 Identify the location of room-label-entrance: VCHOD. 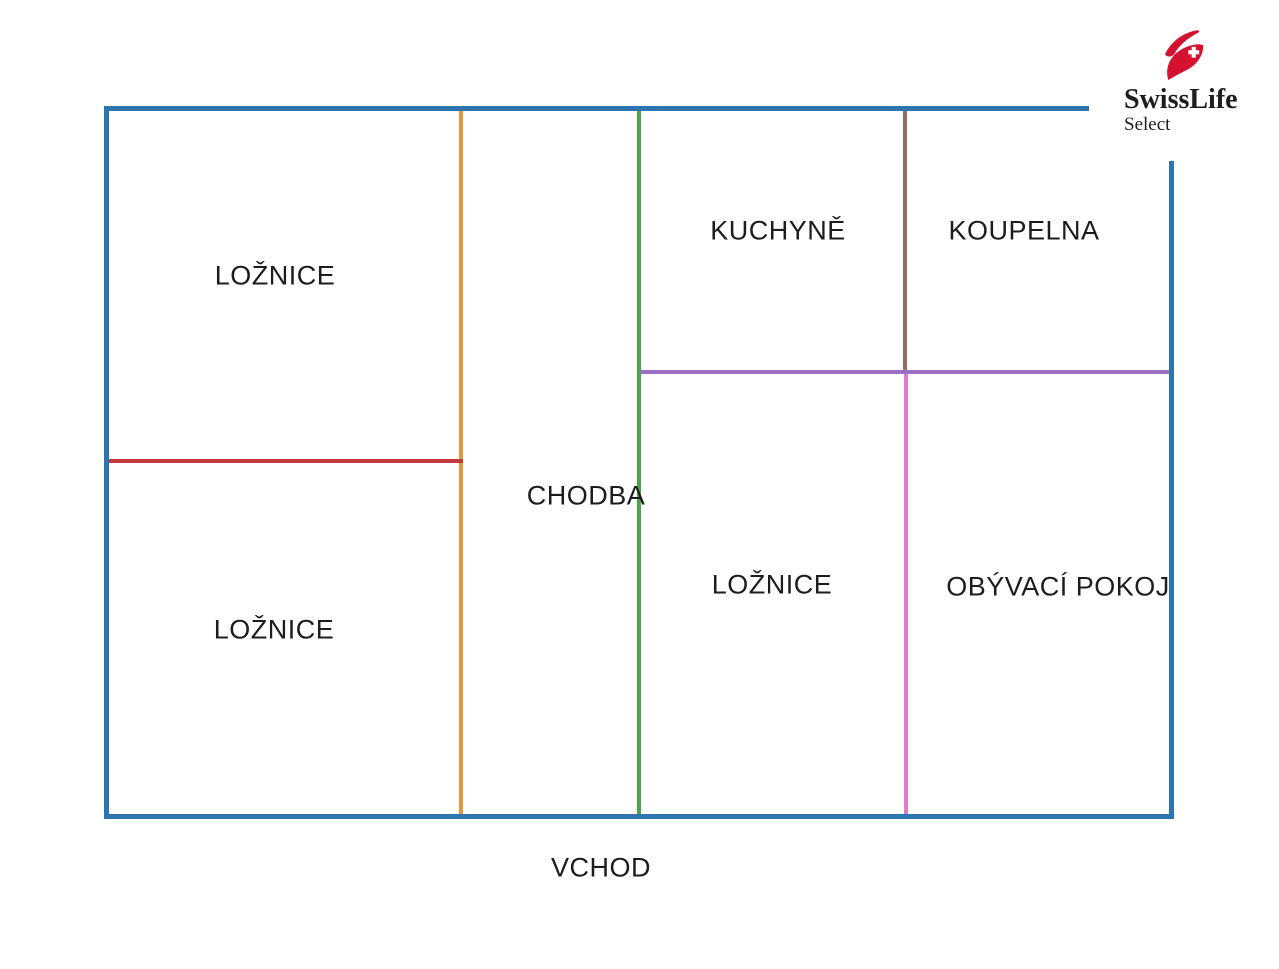
(601, 867).